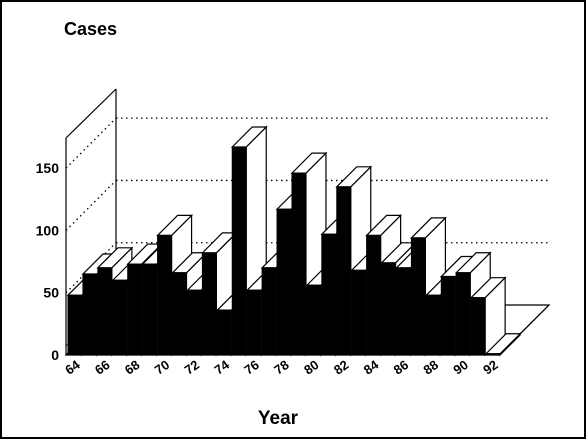 The width and height of the screenshot is (586, 441). What do you see at coordinates (51, 293) in the screenshot?
I see `y-tick-label: 50` at bounding box center [51, 293].